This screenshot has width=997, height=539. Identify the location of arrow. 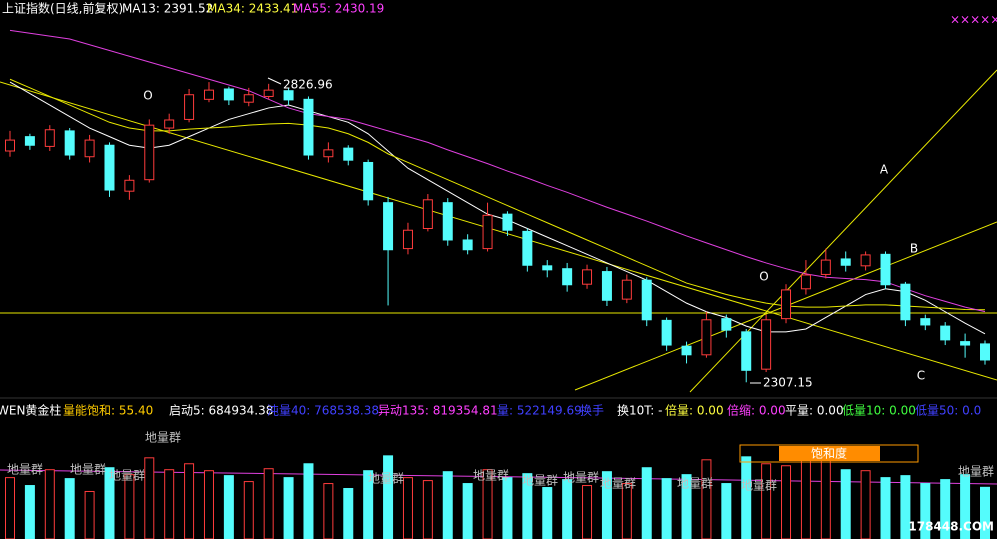
(274, 81).